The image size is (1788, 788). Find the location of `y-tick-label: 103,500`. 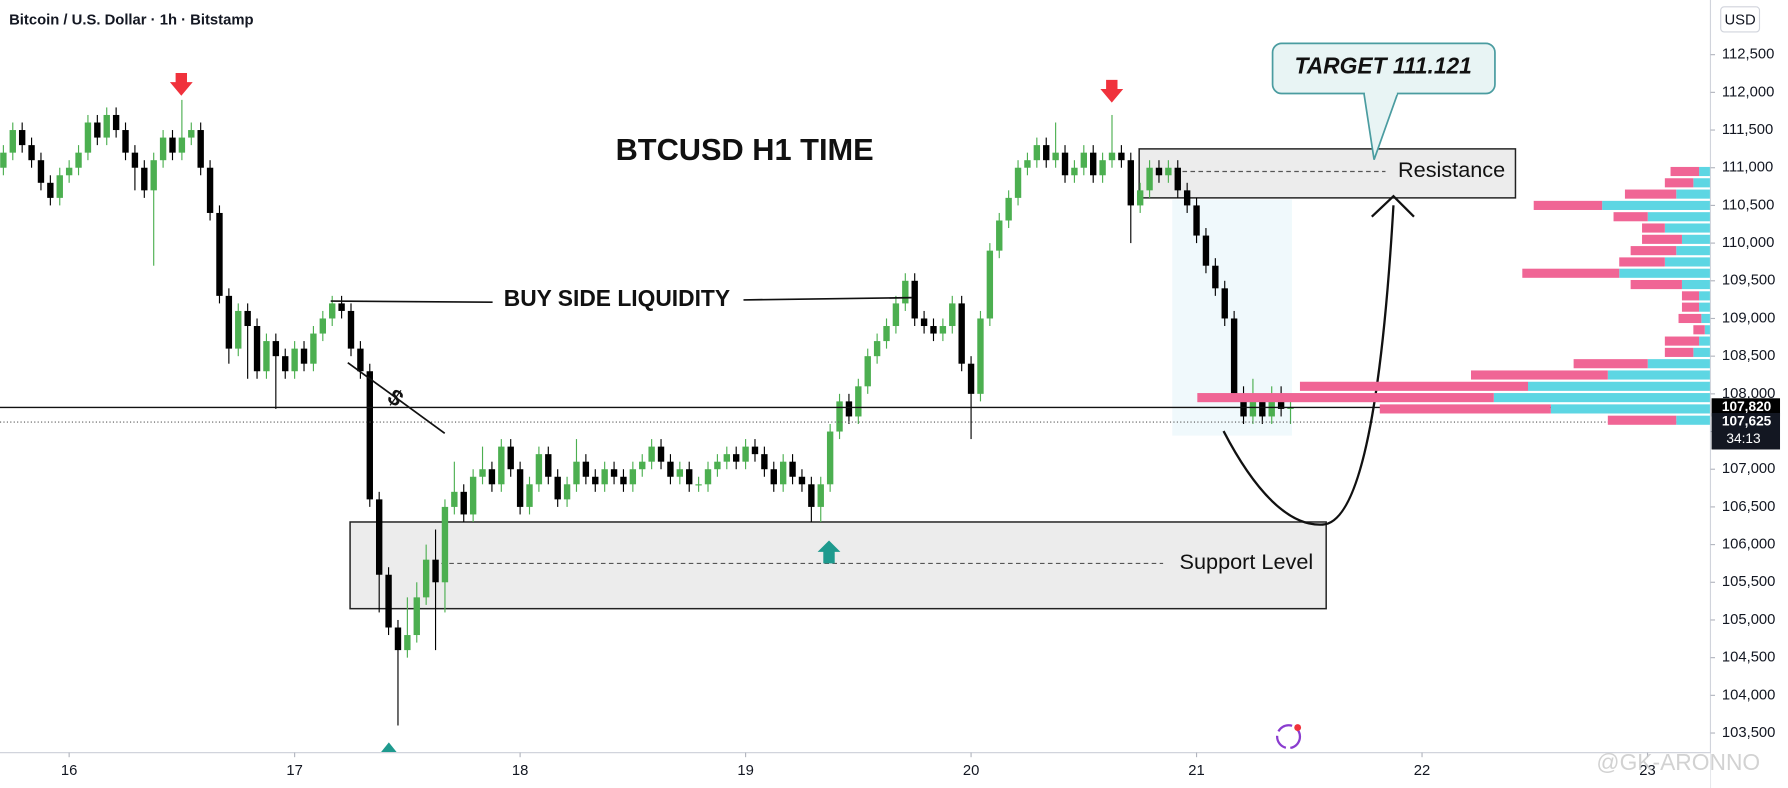

y-tick-label: 103,500 is located at coordinates (1749, 733).